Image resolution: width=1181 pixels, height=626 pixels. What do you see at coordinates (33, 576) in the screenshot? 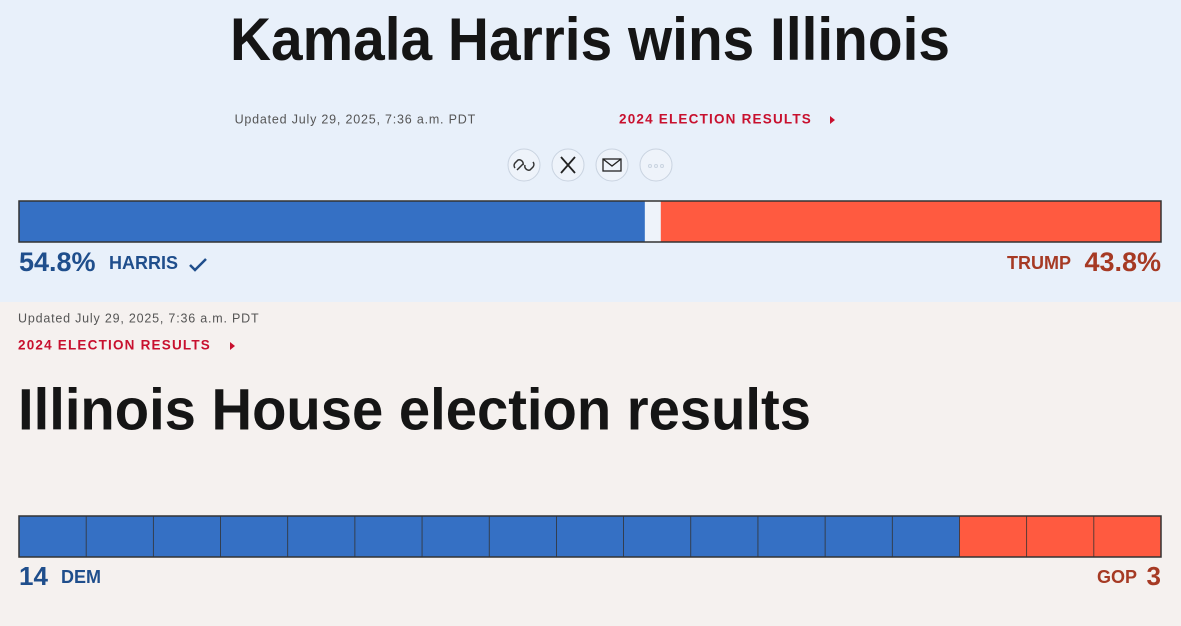
I see `dem-seats: 14` at bounding box center [33, 576].